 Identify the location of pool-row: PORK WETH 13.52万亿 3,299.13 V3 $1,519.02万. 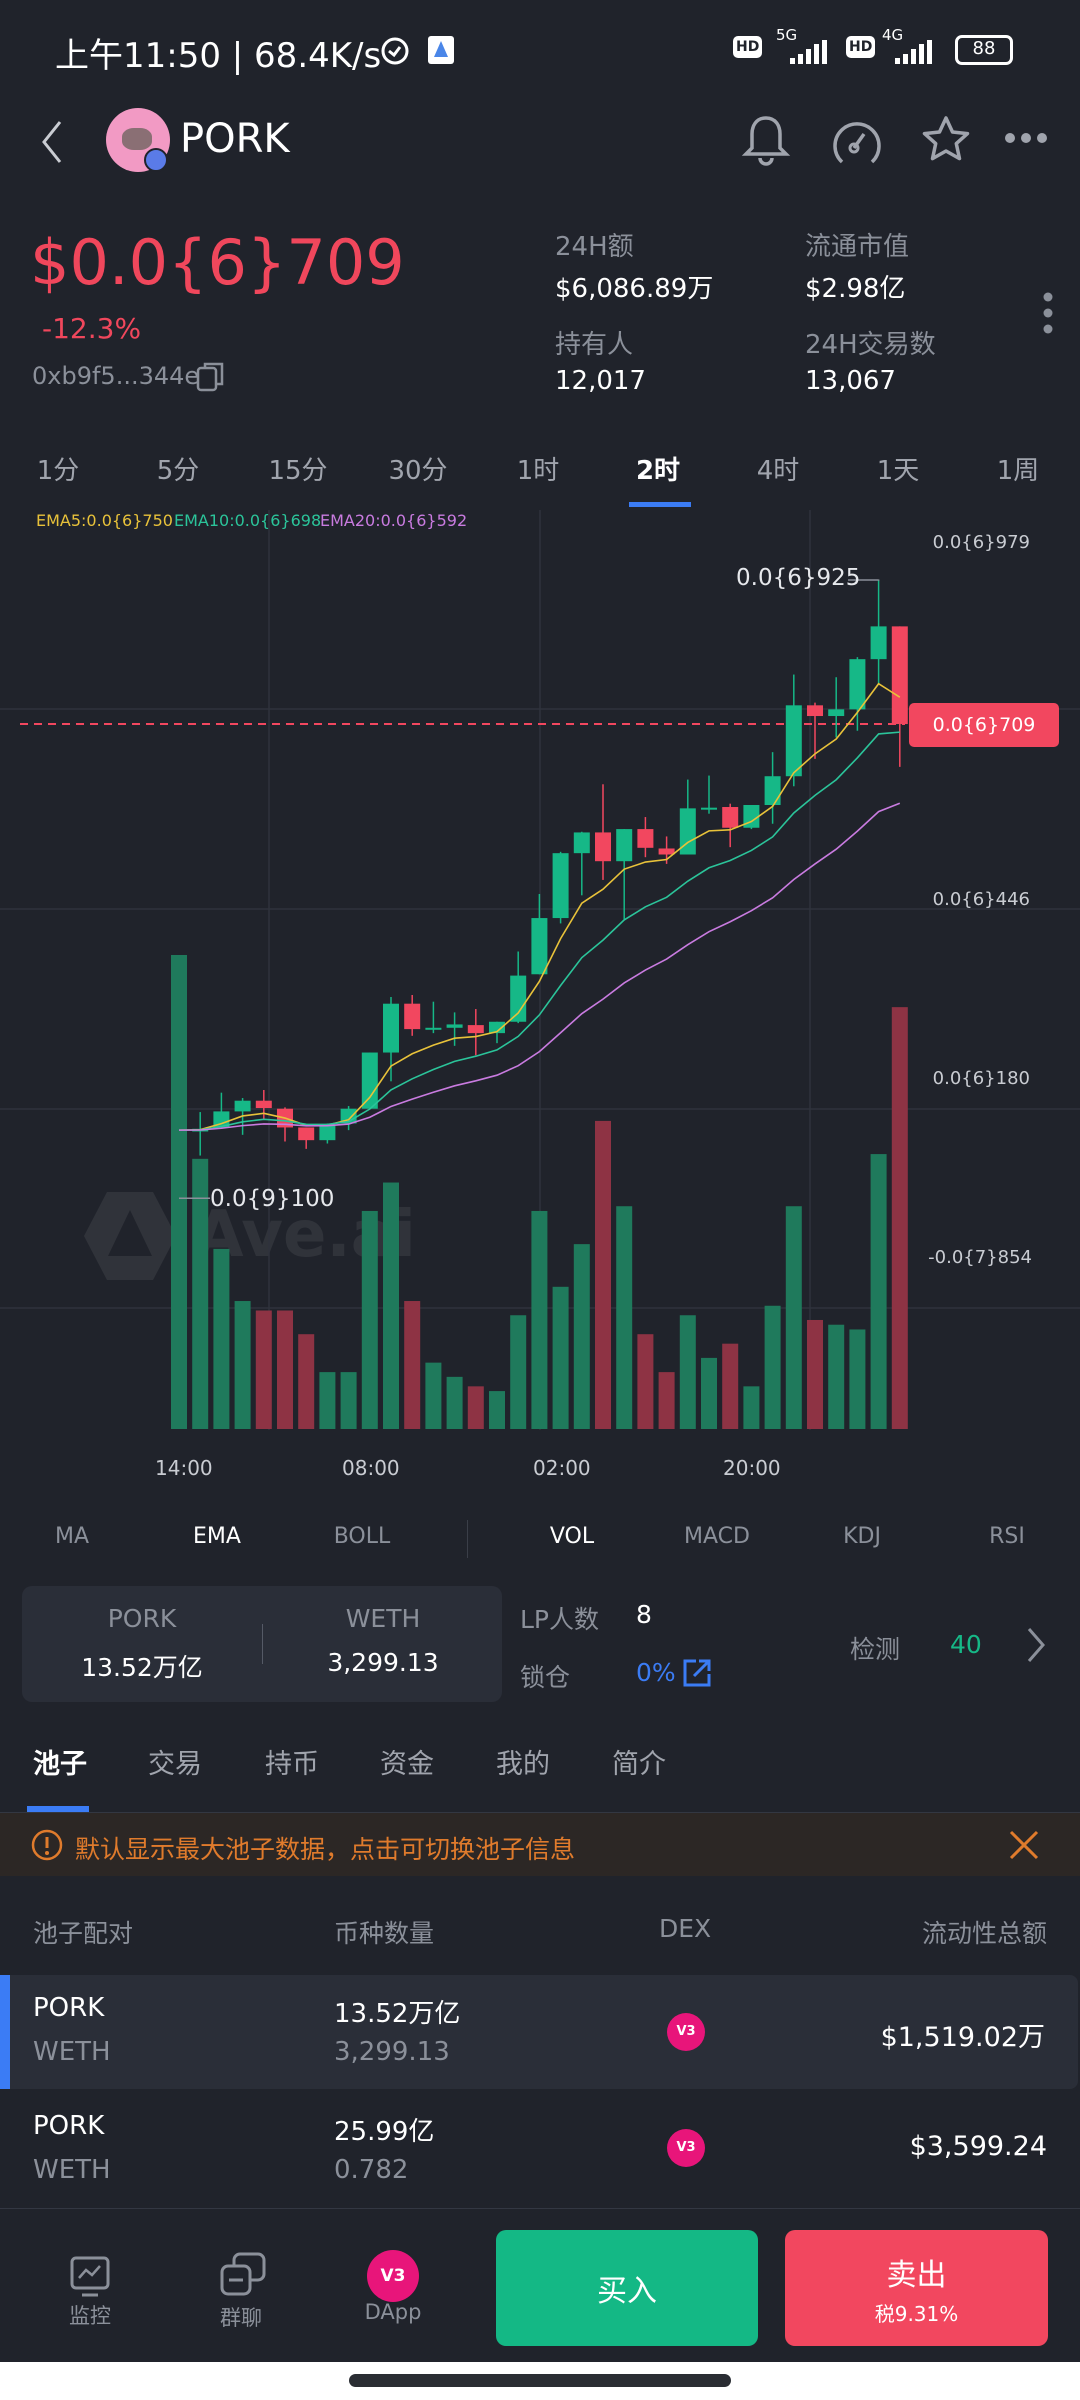
(539, 2032).